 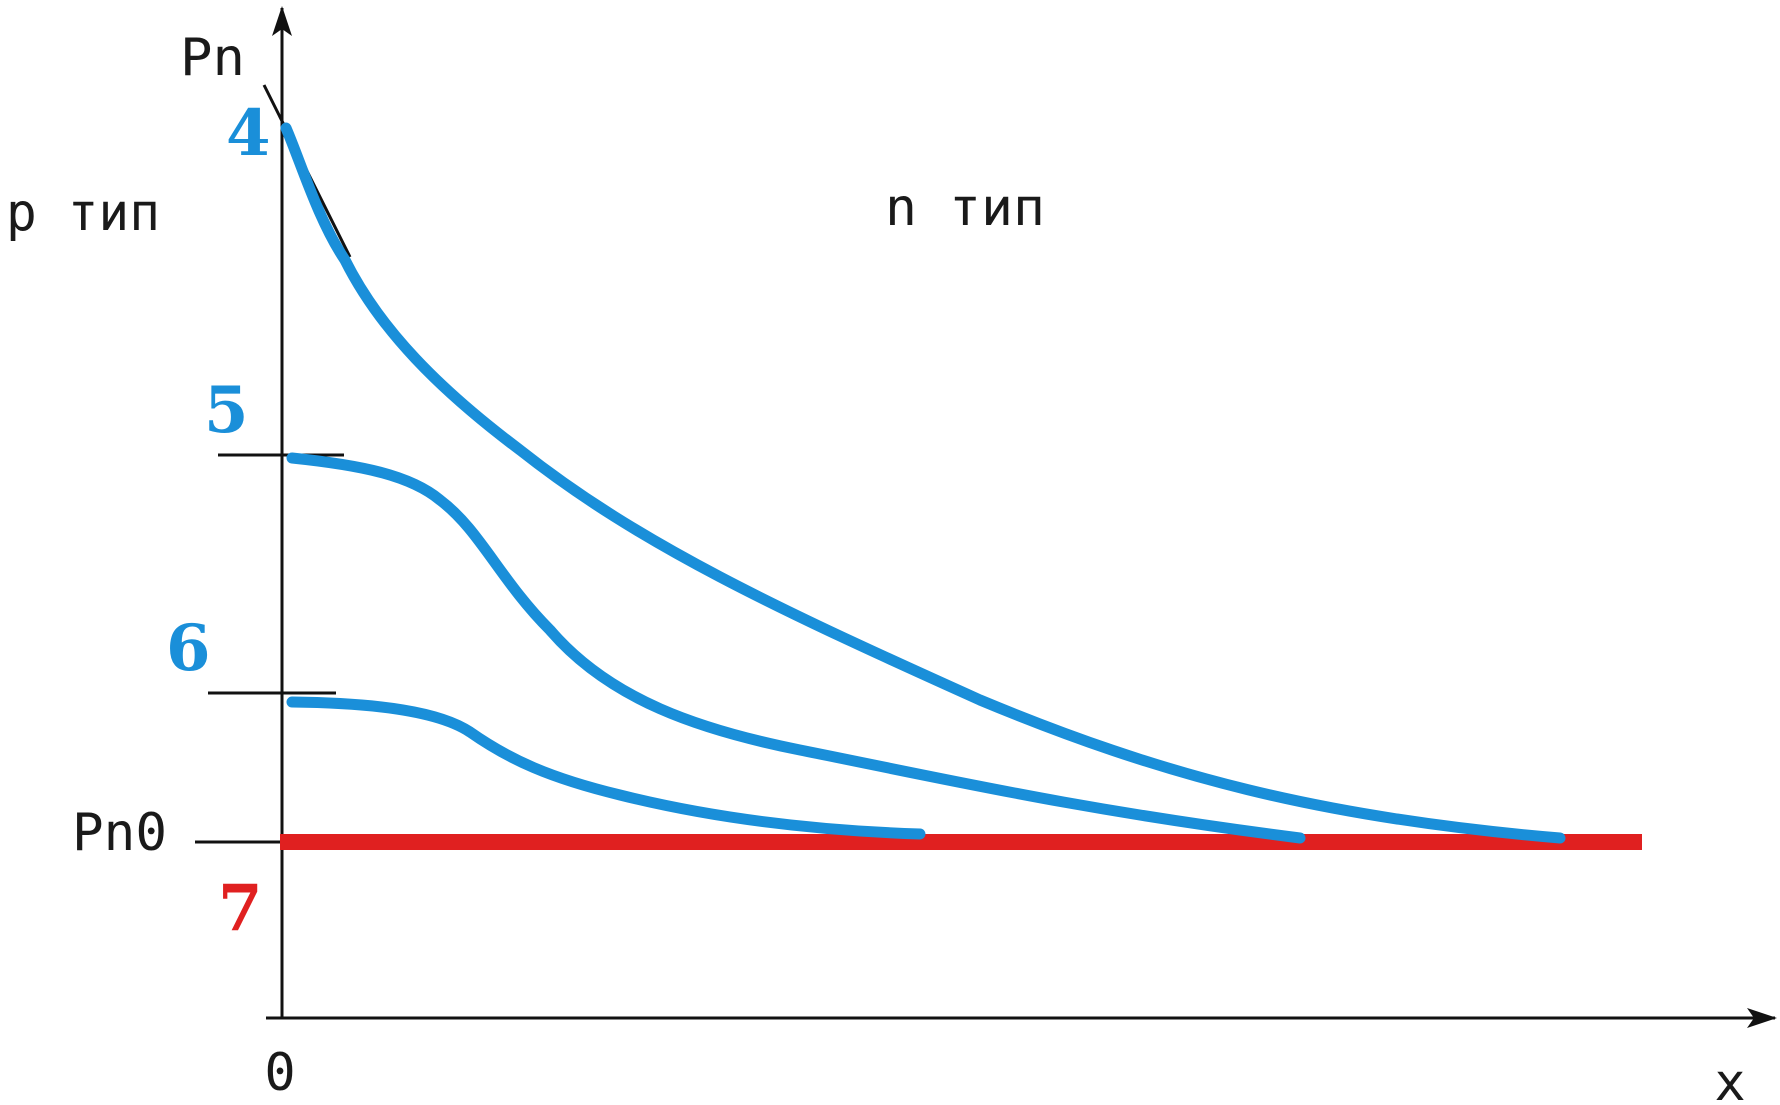 What do you see at coordinates (212, 58) in the screenshot?
I see `y-axis-label: Pn` at bounding box center [212, 58].